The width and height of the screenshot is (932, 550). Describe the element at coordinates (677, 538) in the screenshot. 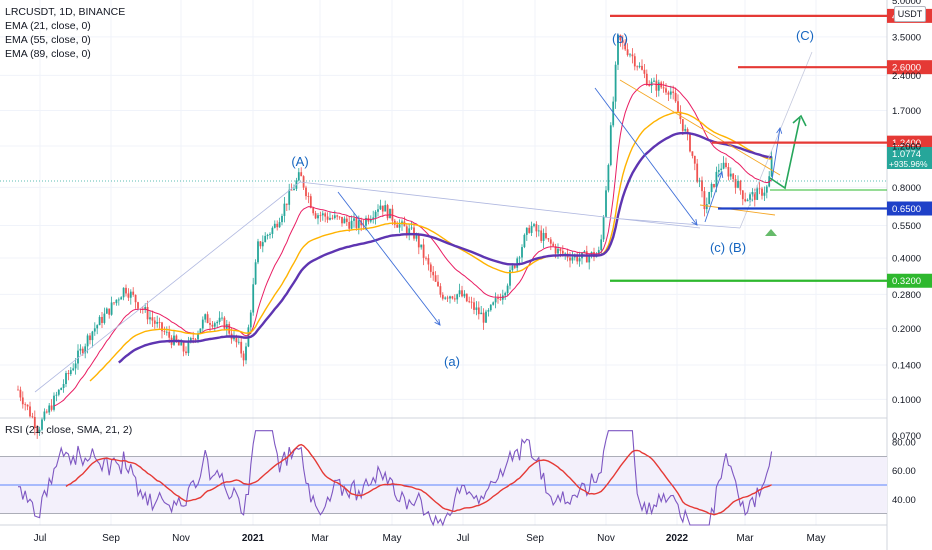

I see `time-tick-label: 2022` at that location.